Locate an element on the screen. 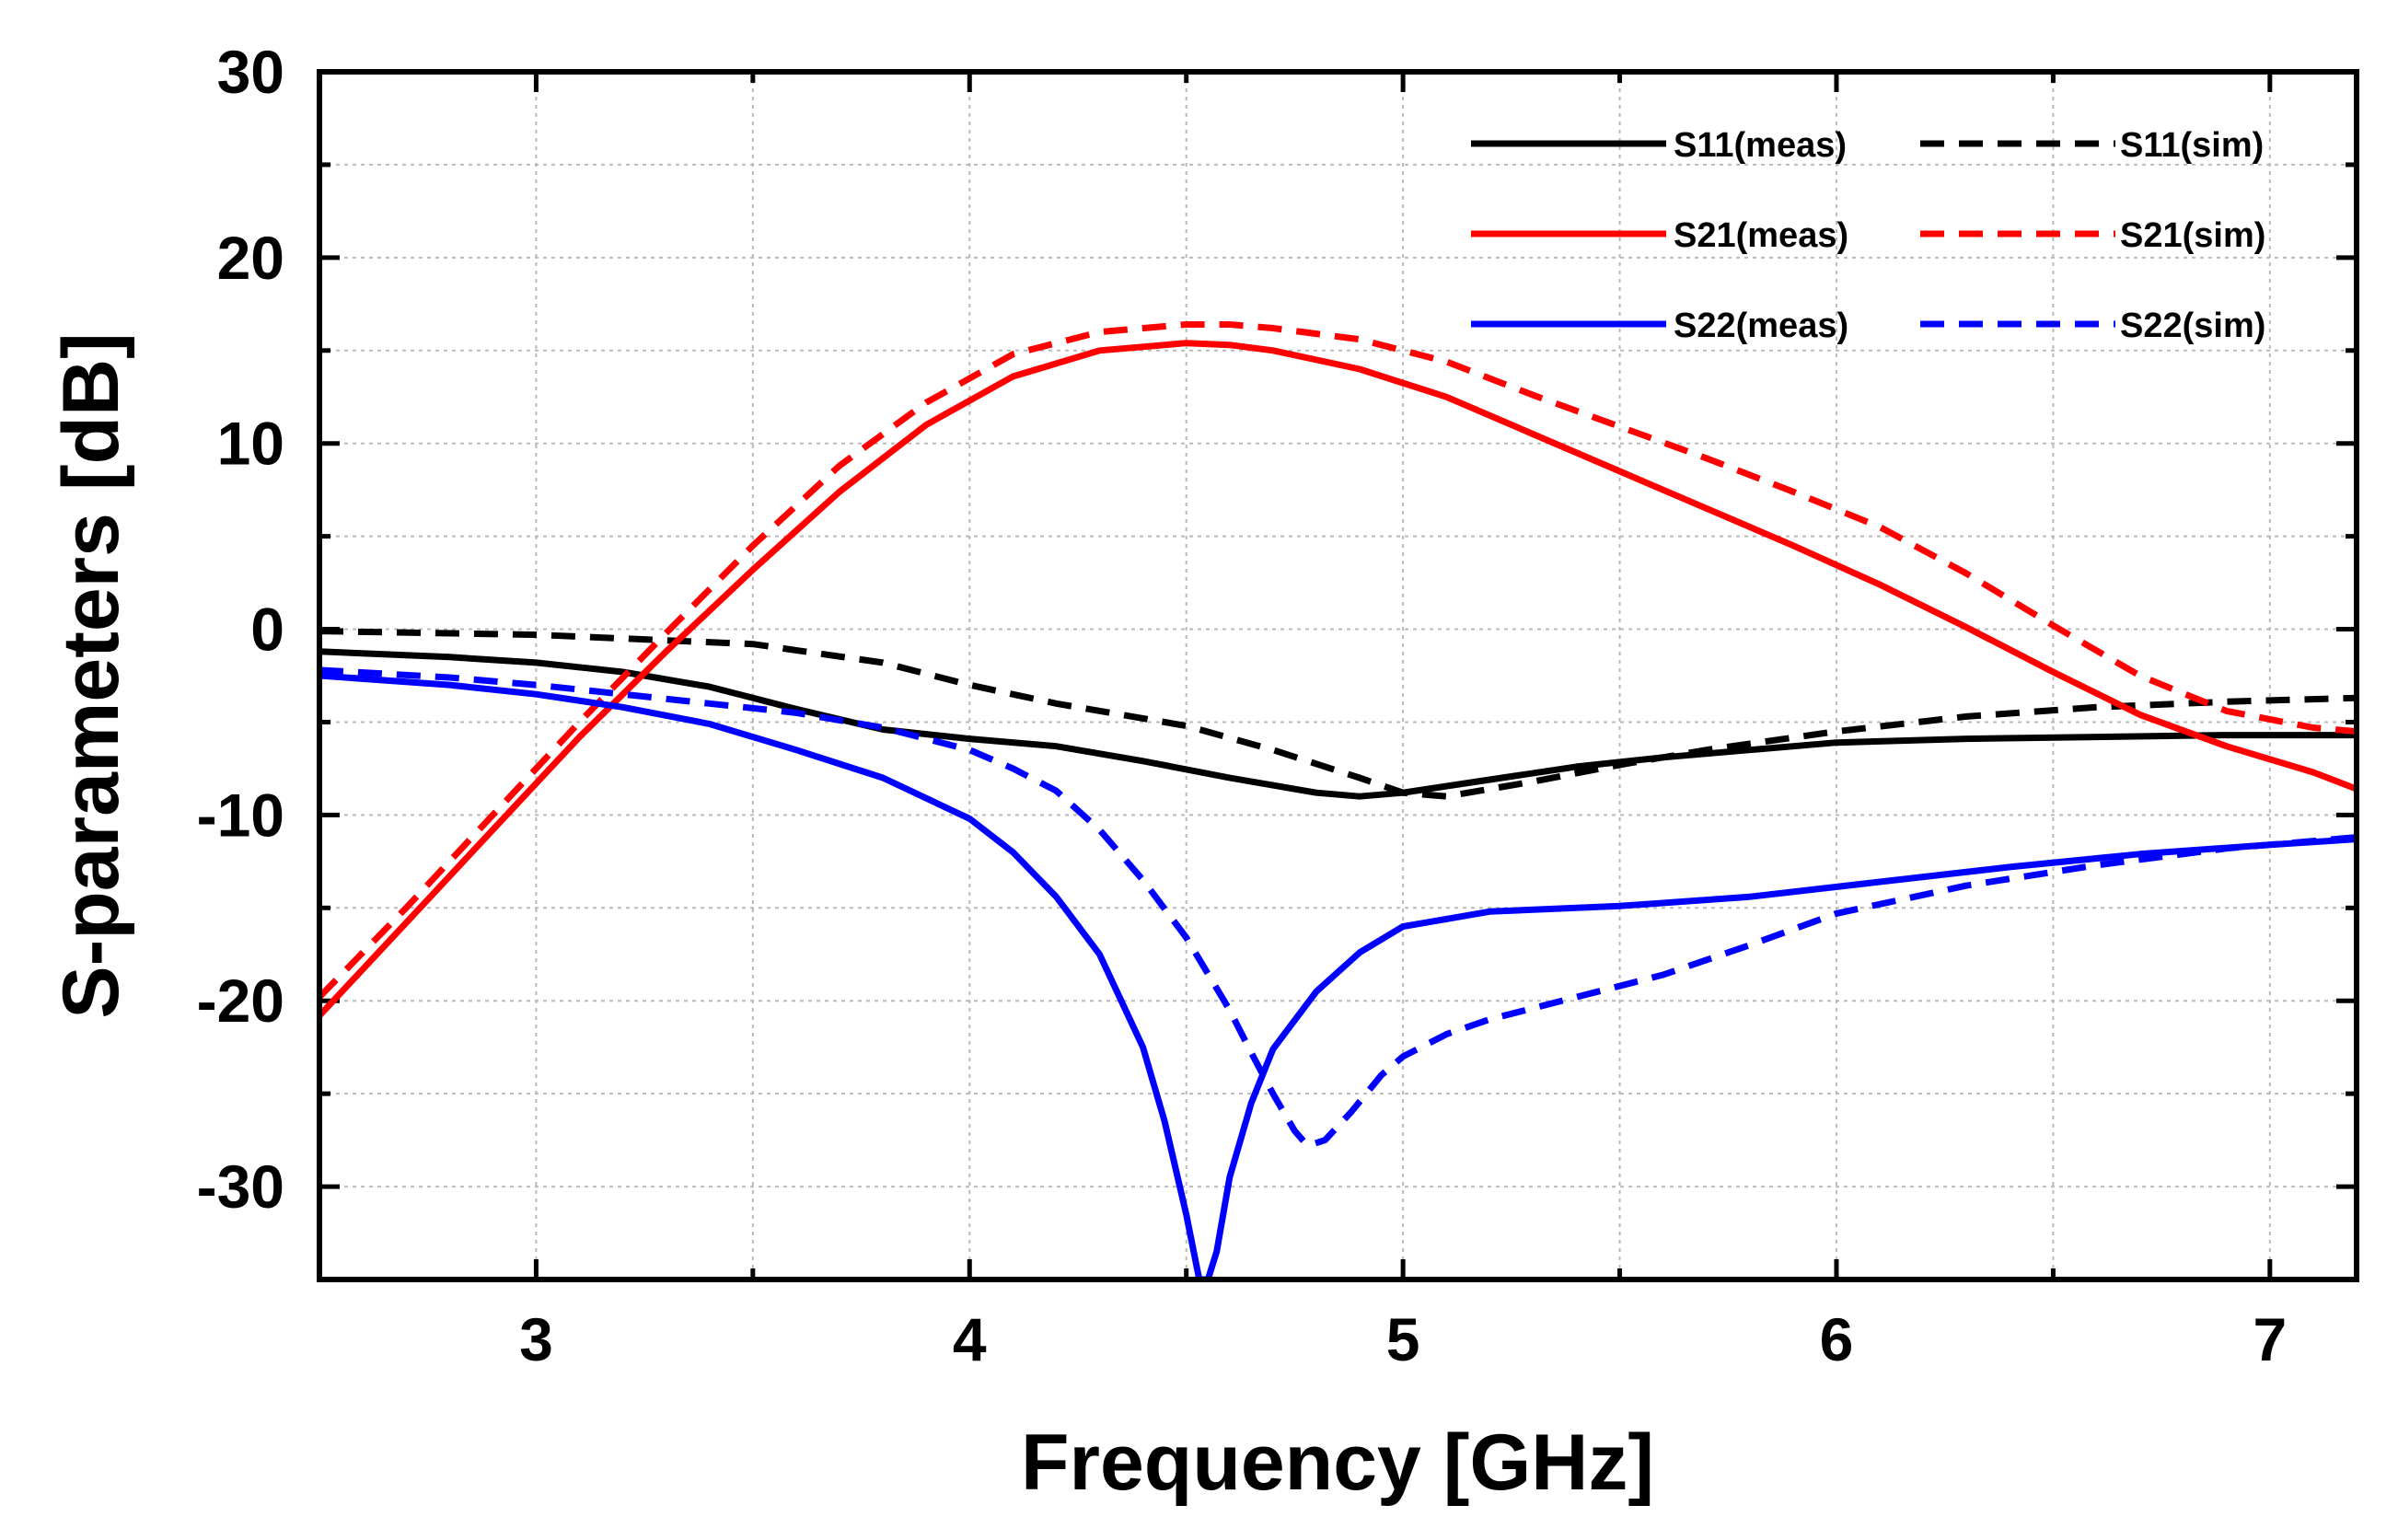 The height and width of the screenshot is (1540, 2398). y-tick-label: 10 is located at coordinates (250, 444).